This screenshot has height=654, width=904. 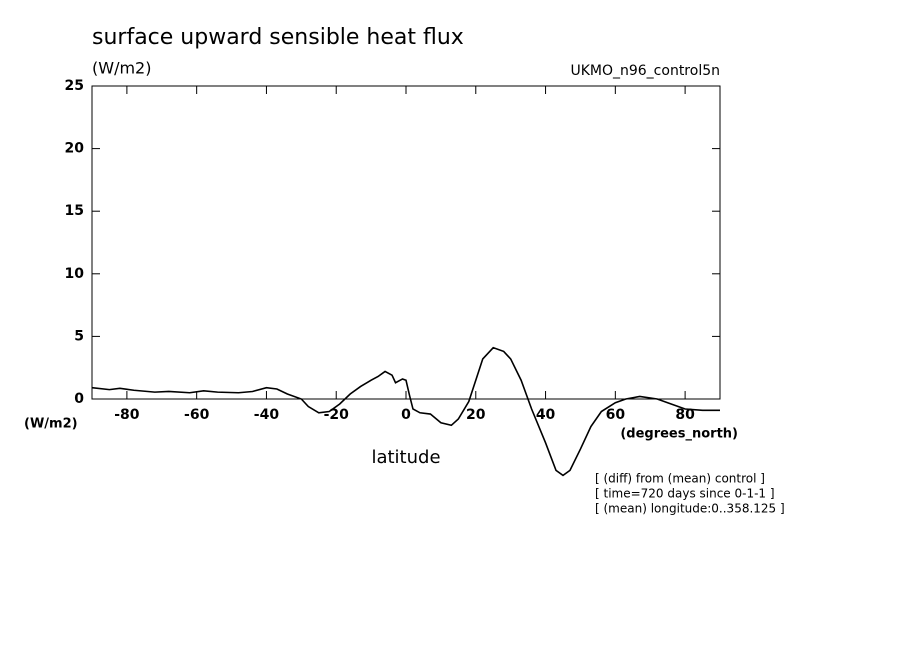 What do you see at coordinates (278, 37) in the screenshot?
I see `chart-title: surface upward sensible heat flux` at bounding box center [278, 37].